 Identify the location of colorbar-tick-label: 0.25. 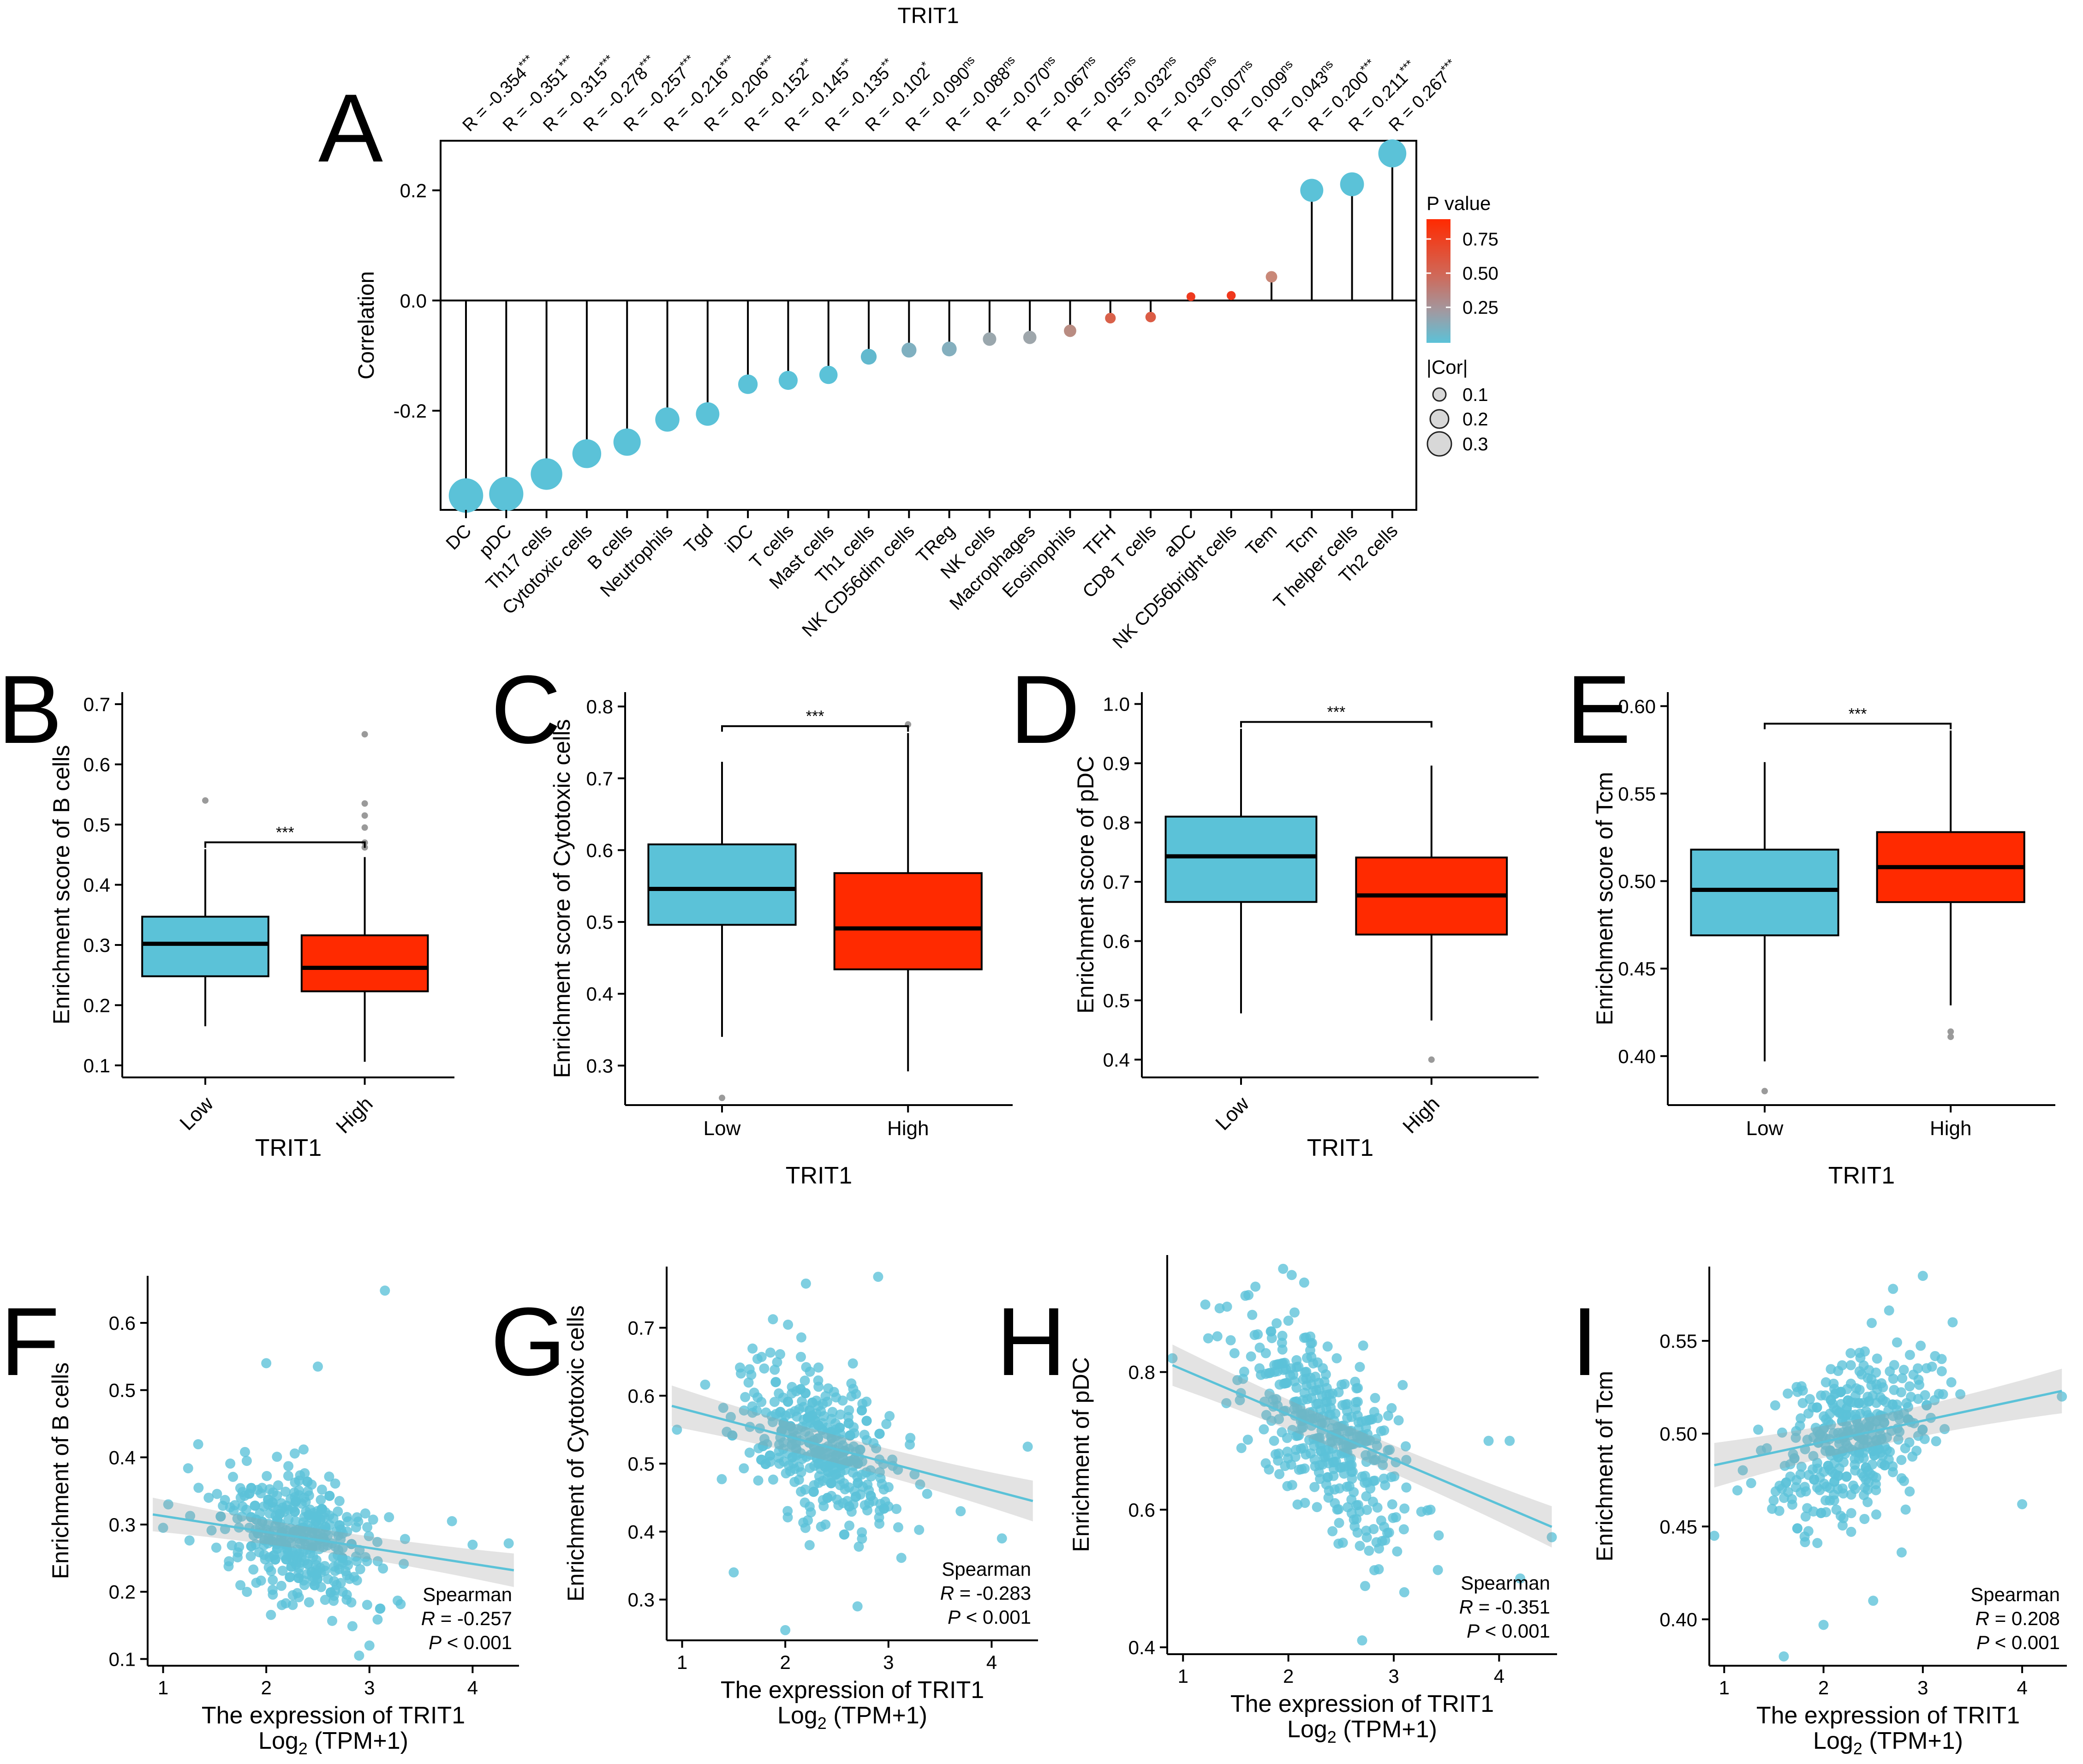
(1480, 308).